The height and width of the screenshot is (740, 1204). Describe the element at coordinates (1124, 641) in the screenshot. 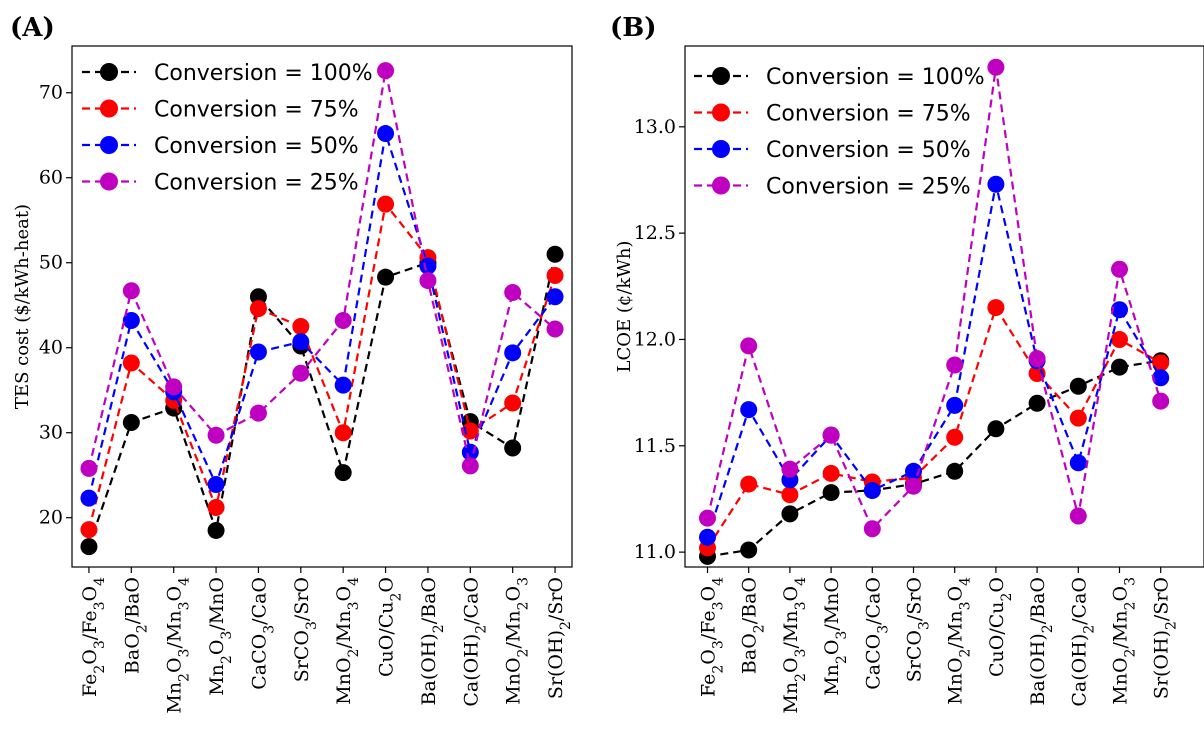

I see `panel-b-x-tick-label: MnO2/Mn2O3` at that location.